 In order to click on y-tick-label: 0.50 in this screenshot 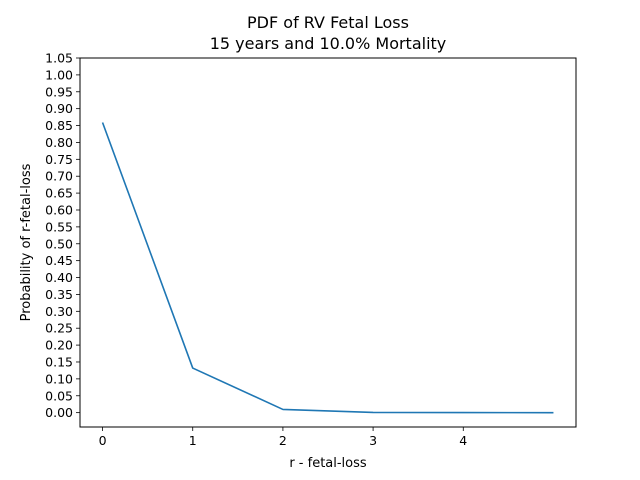, I will do `click(59, 243)`.